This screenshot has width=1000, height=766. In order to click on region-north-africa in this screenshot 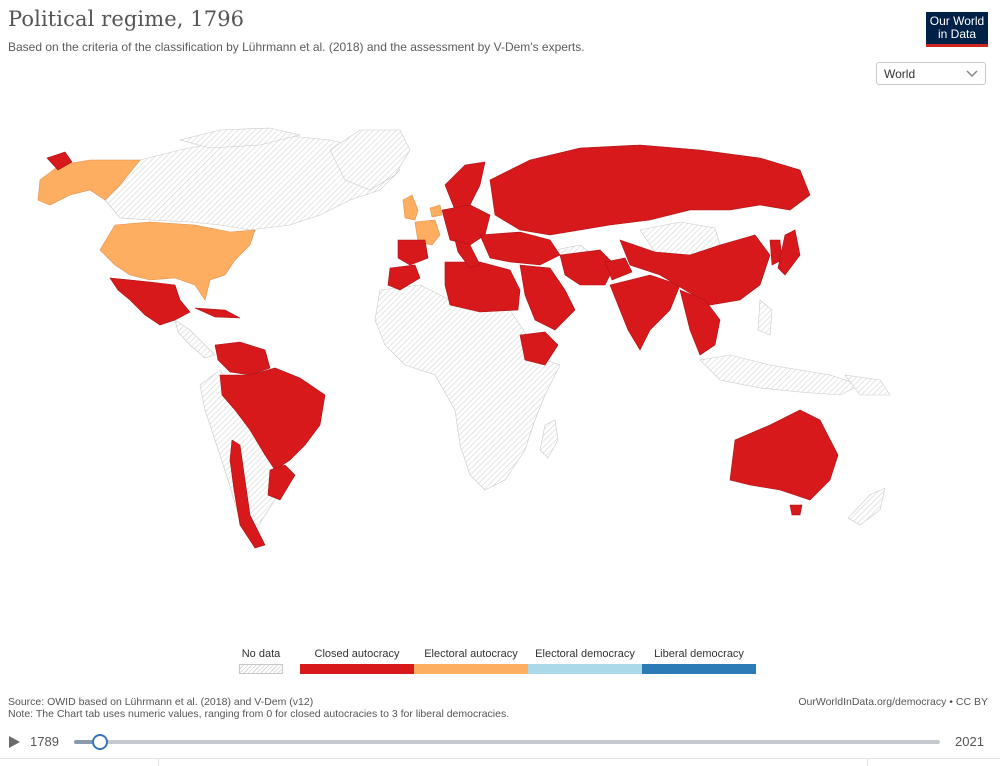, I will do `click(482, 287)`.